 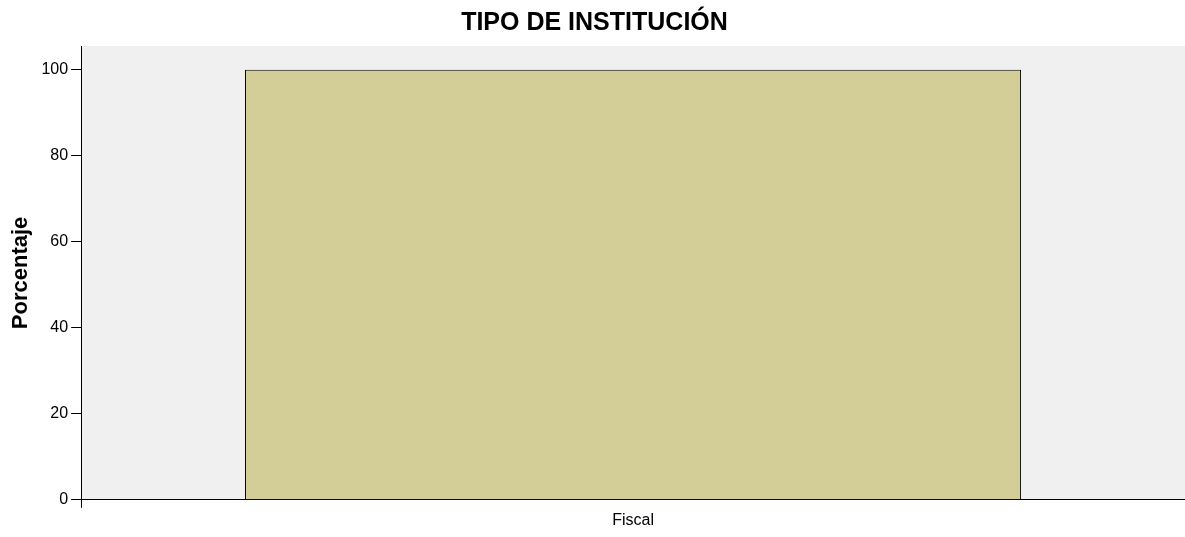 What do you see at coordinates (633, 519) in the screenshot?
I see `x-tick-label: Fiscal` at bounding box center [633, 519].